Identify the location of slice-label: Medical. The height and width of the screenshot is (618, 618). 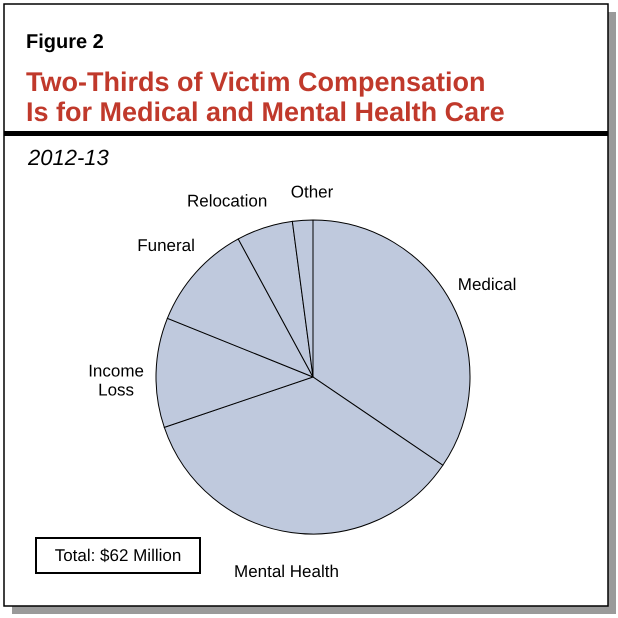
(487, 284).